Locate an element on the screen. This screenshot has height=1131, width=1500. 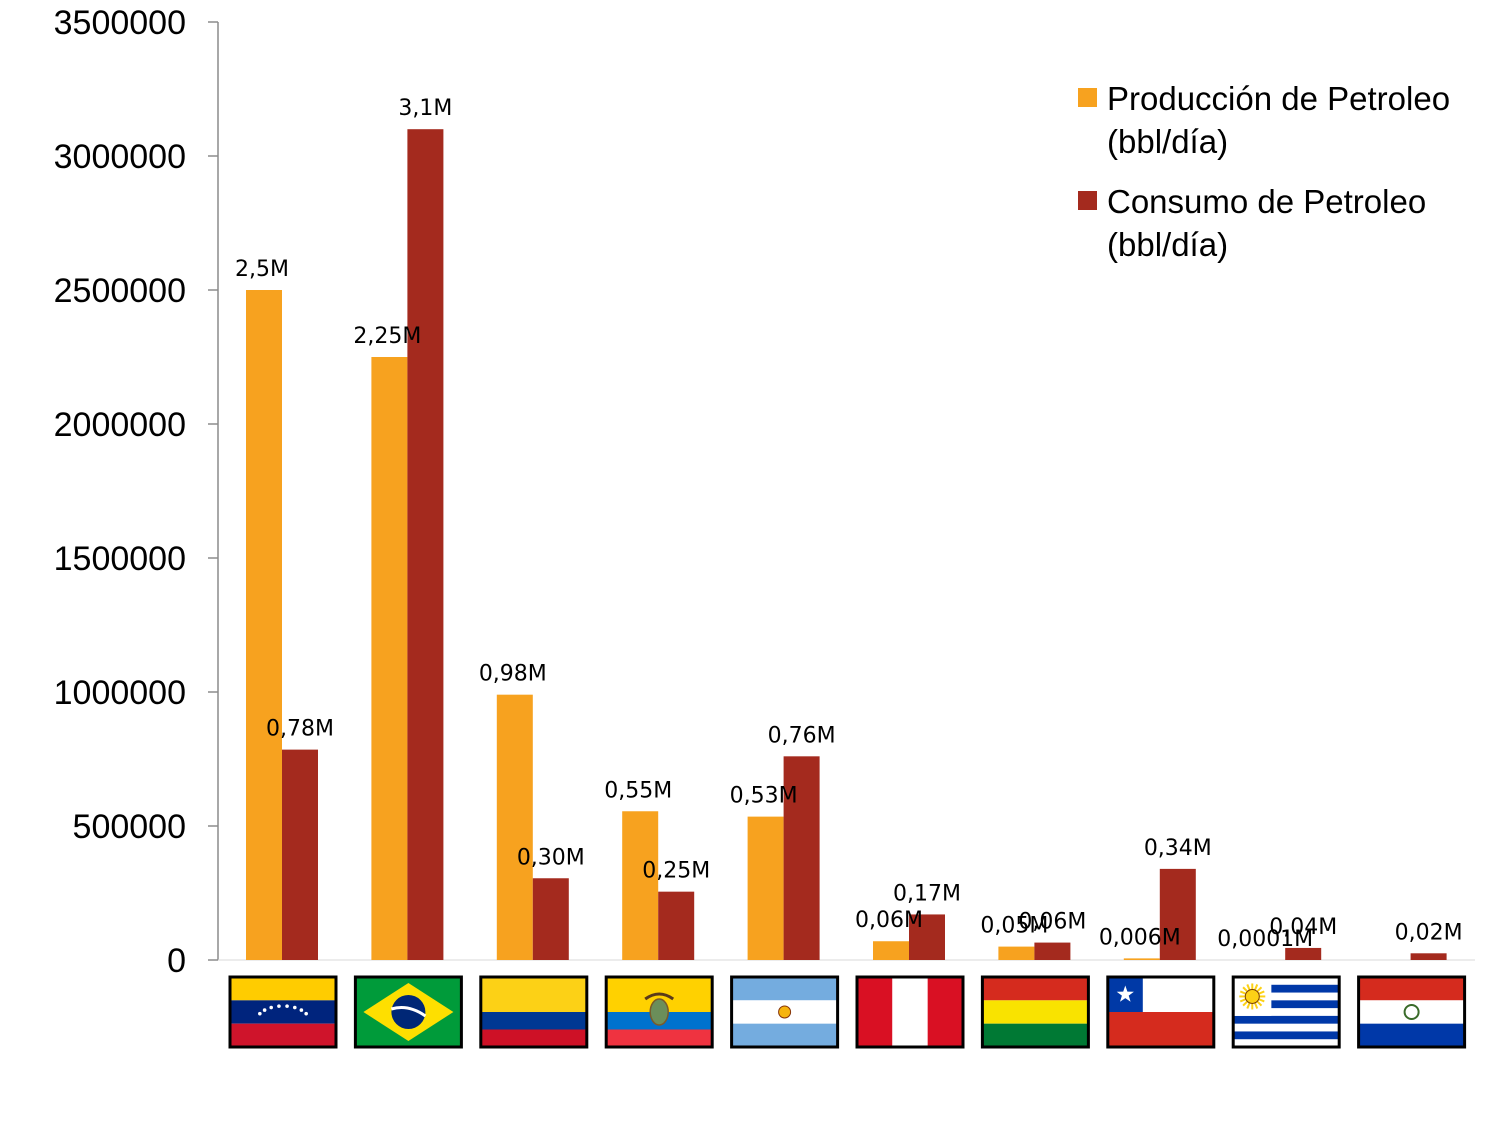
y-tick-label: 500000 is located at coordinates (129, 827).